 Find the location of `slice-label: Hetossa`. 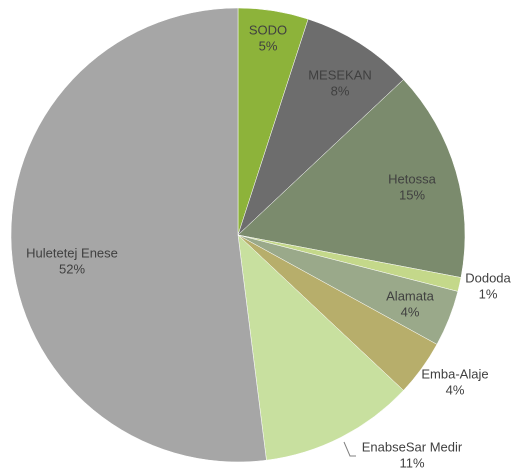

slice-label: Hetossa is located at coordinates (412, 178).